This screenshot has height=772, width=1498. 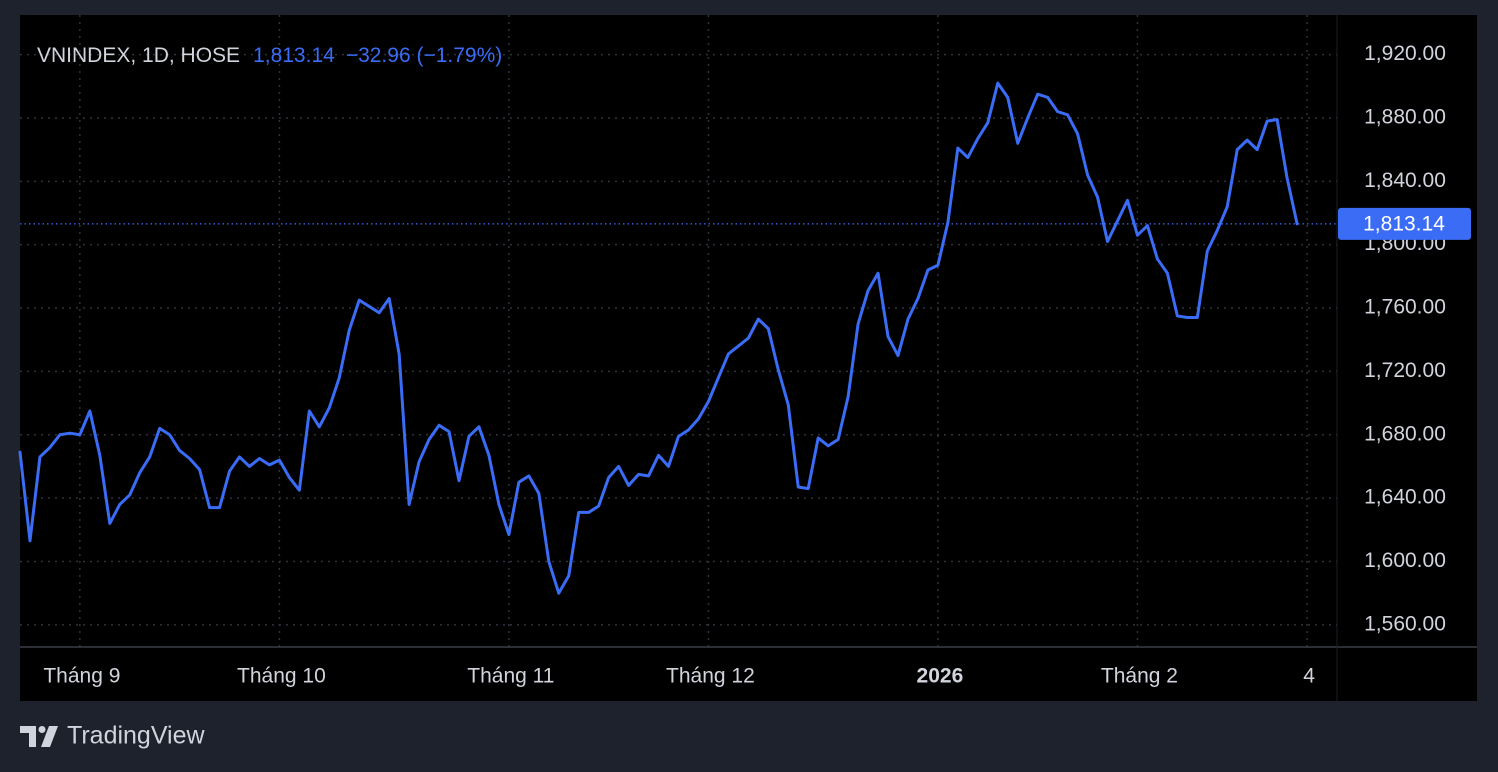 I want to click on last-price-label: 1,813.14, so click(x=1404, y=223).